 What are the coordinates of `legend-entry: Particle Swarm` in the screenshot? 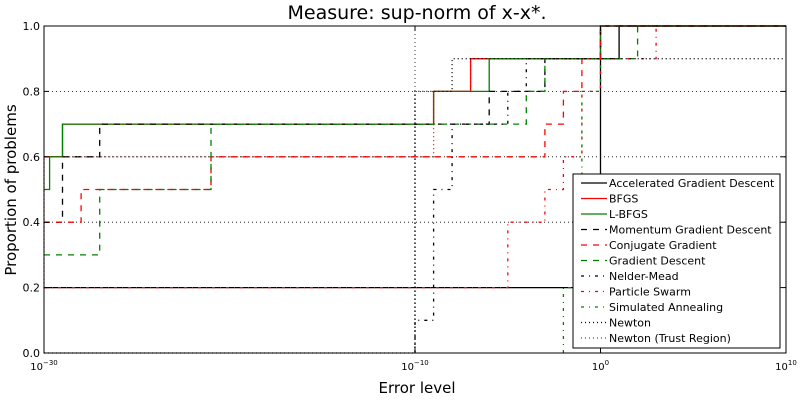 It's located at (650, 292).